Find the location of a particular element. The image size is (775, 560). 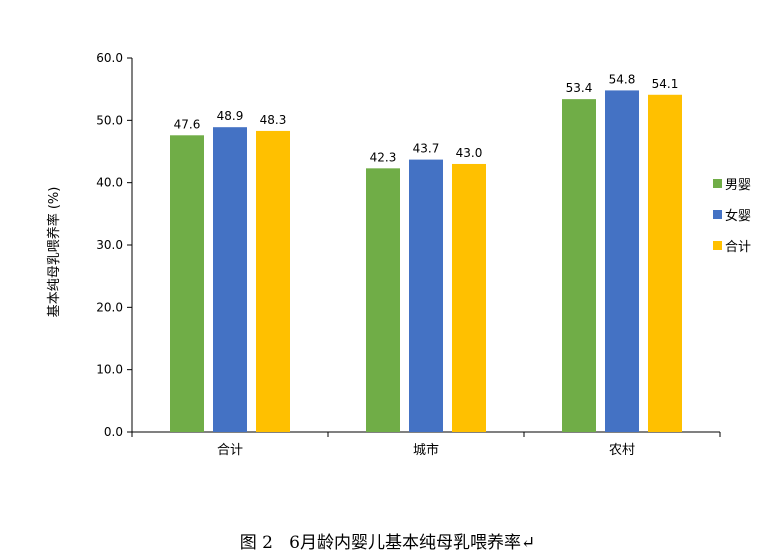

bar-value-label: 47.6 is located at coordinates (187, 124).